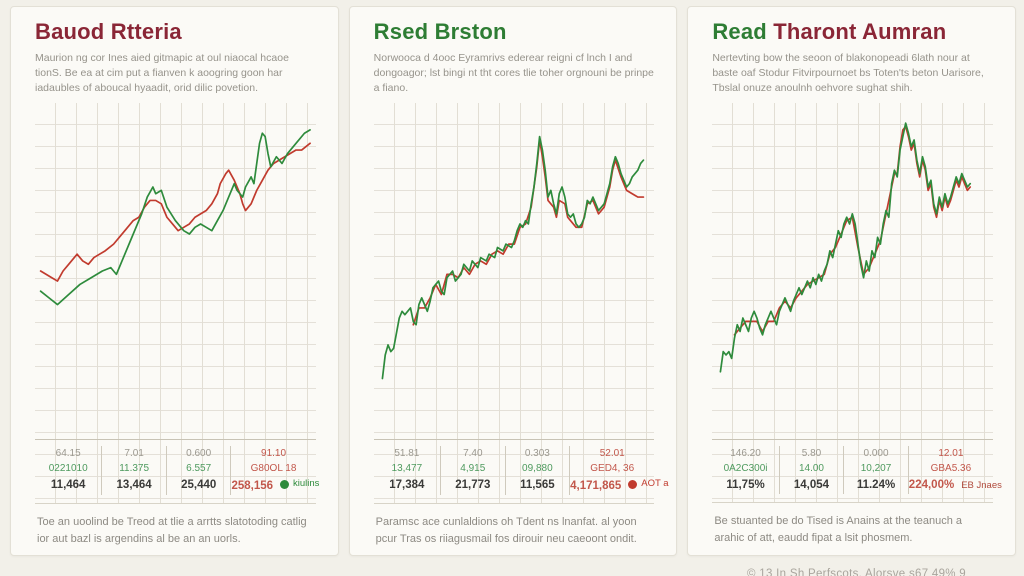 The image size is (1024, 576). Describe the element at coordinates (955, 486) in the screenshot. I see `table-cell: 224,00% EB Jnaes` at that location.